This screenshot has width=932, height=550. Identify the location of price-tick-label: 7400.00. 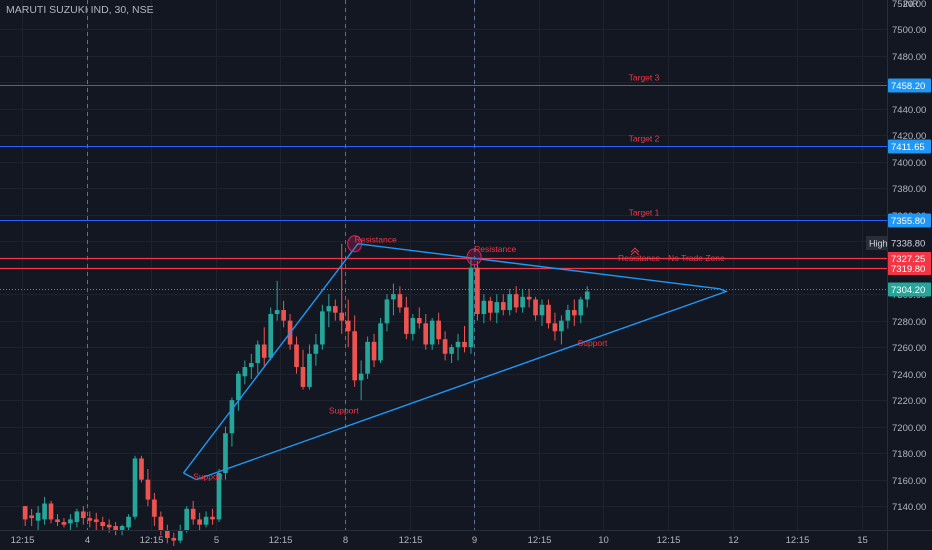
(909, 163).